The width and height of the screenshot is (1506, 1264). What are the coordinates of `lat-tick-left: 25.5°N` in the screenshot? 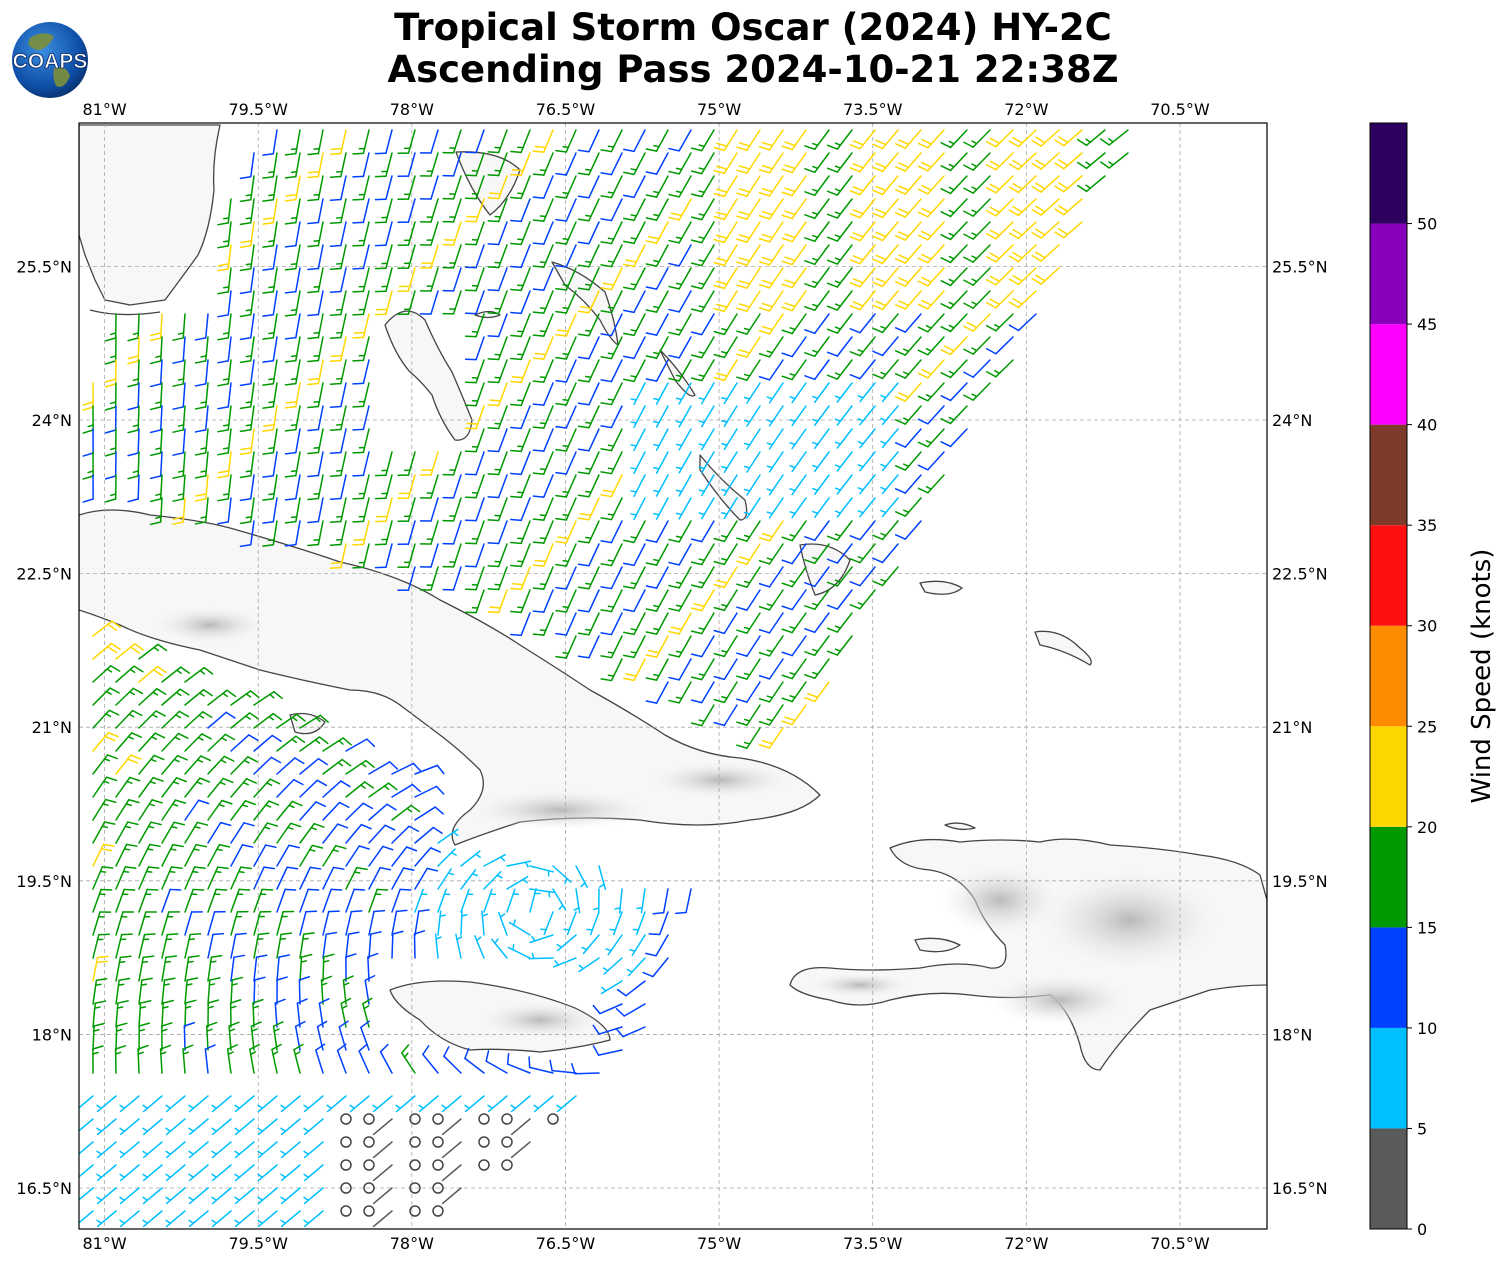 It's located at (44, 266).